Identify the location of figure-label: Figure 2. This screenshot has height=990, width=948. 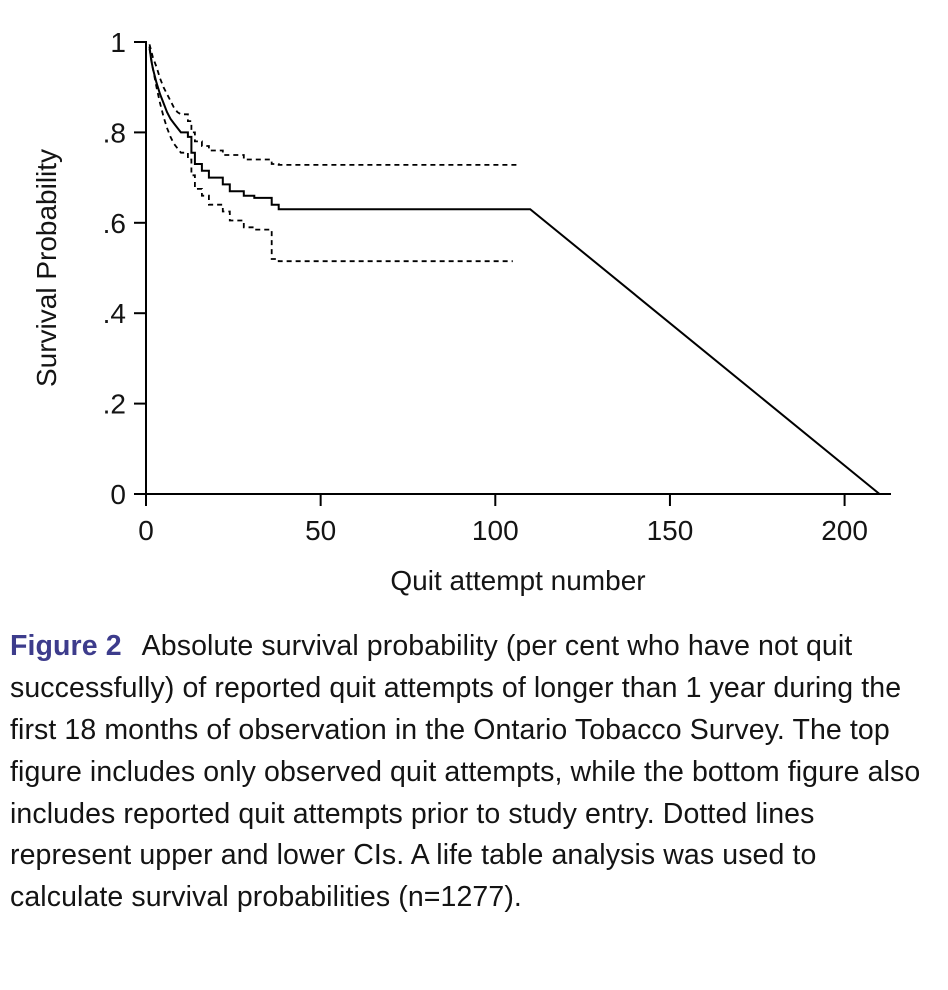
(66, 646).